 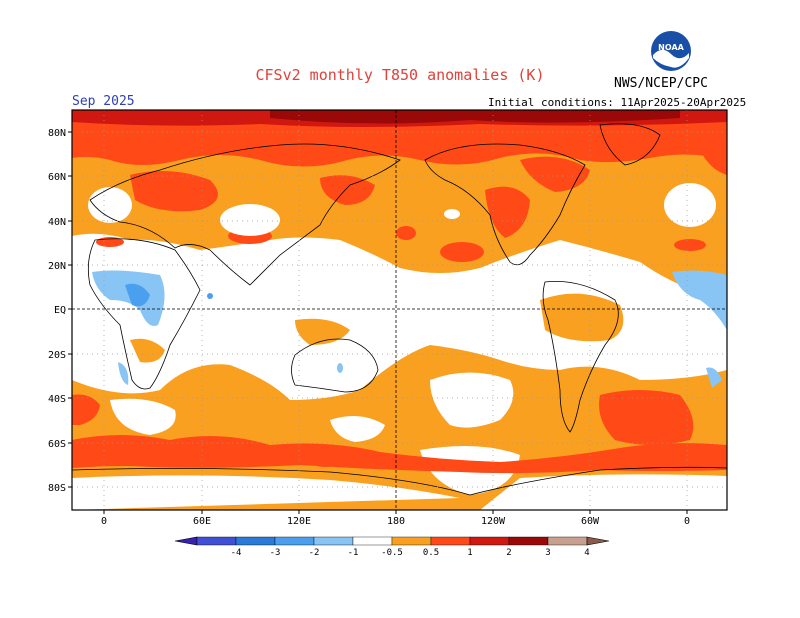 What do you see at coordinates (103, 101) in the screenshot?
I see `forecast-month: Sep 2025` at bounding box center [103, 101].